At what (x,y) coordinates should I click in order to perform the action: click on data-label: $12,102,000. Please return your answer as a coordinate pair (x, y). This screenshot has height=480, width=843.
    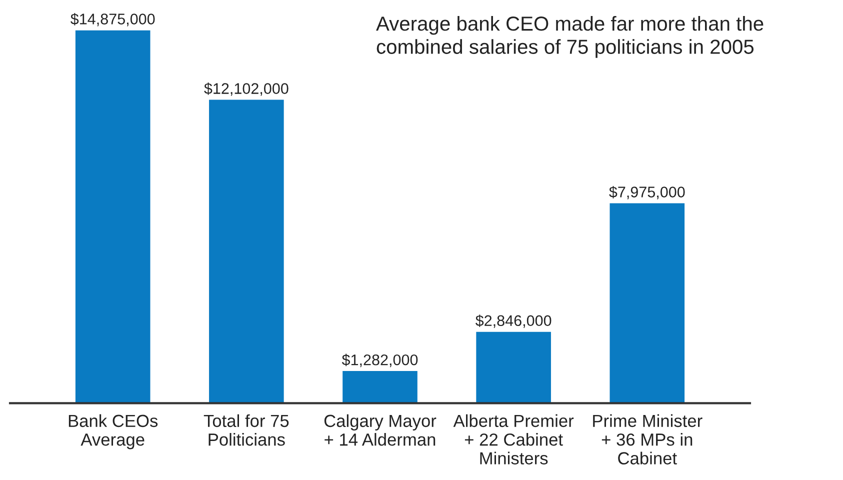
    Looking at the image, I should click on (246, 89).